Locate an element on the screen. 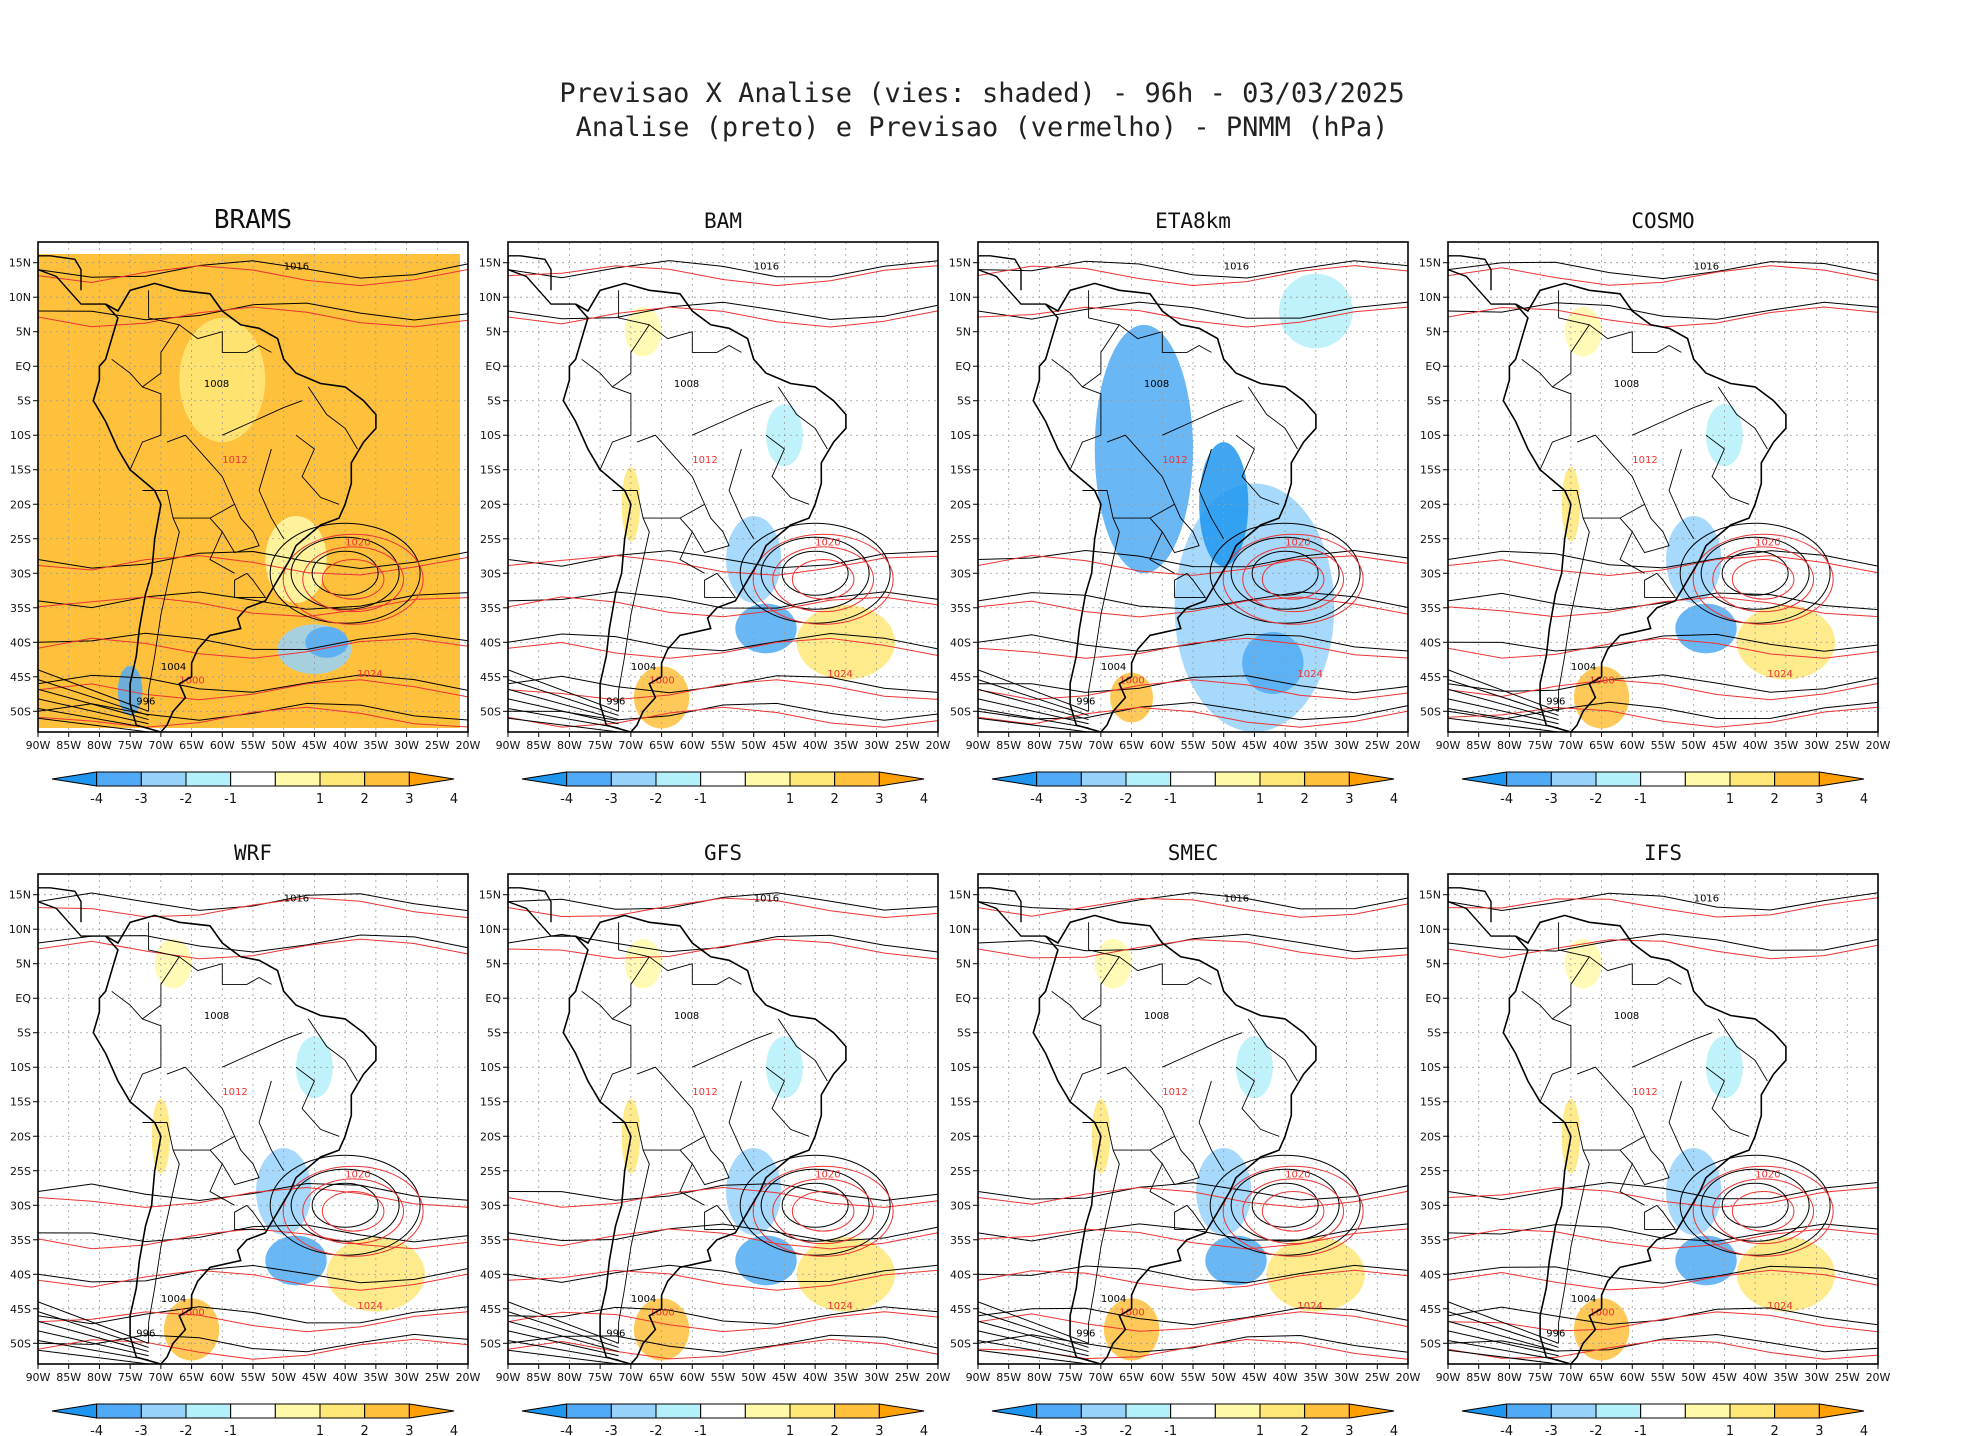 The height and width of the screenshot is (1436, 1964). lon-label: 30W is located at coordinates (876, 1377).